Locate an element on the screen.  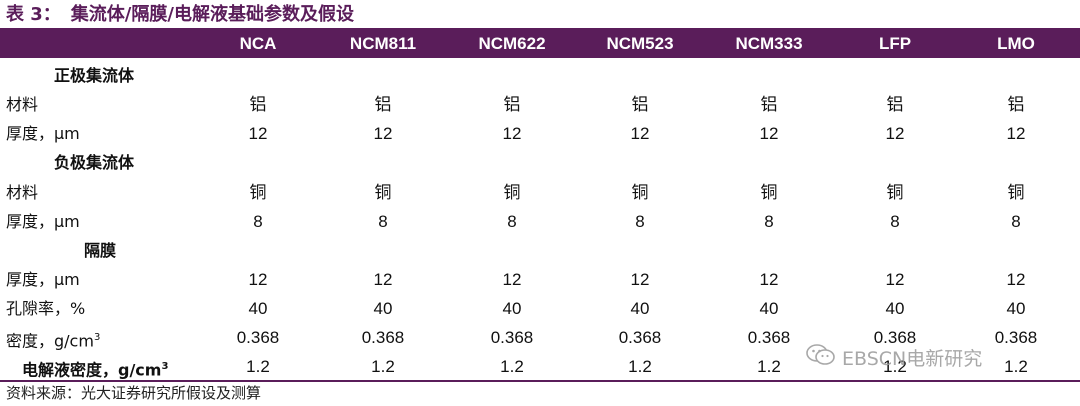
table-title: 表 3： 集流体/隔膜/电解液基础参数及假设 is located at coordinates (180, 15).